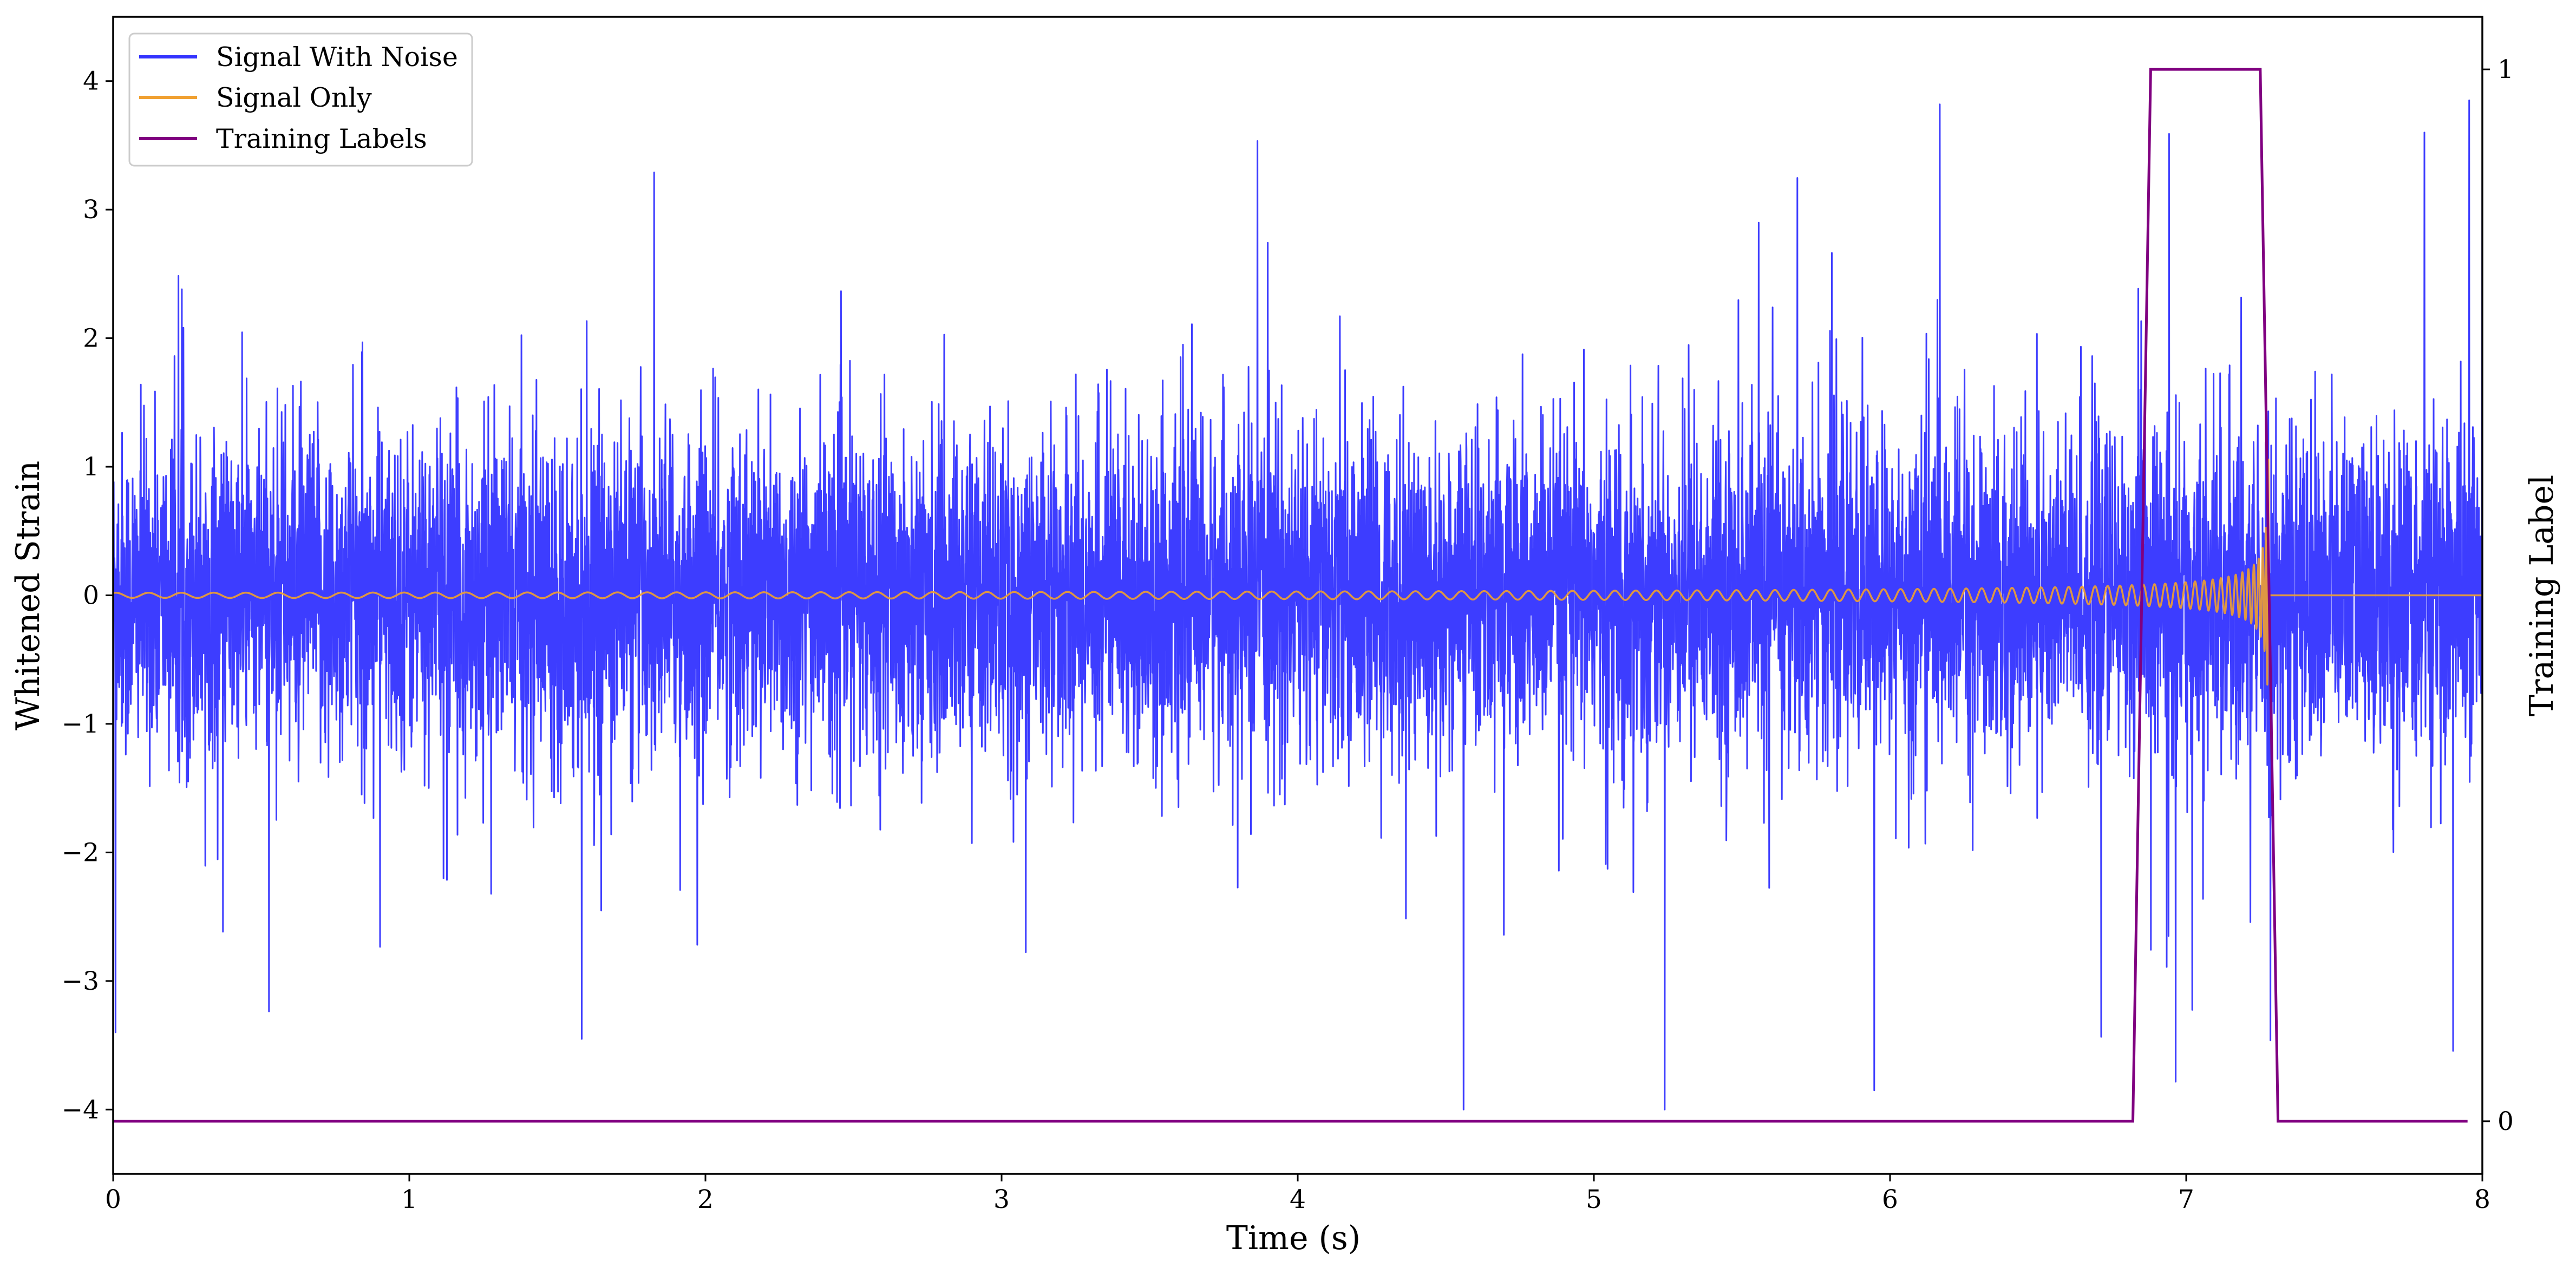 The image size is (2576, 1274). Describe the element at coordinates (705, 1199) in the screenshot. I see `x-tick-label: 2` at that location.